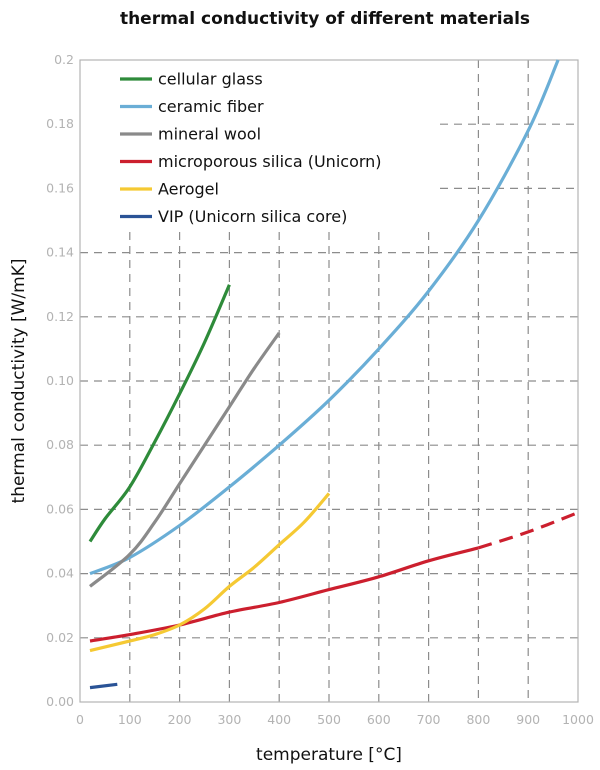  What do you see at coordinates (528, 719) in the screenshot?
I see `x-tick-label: 900` at bounding box center [528, 719].